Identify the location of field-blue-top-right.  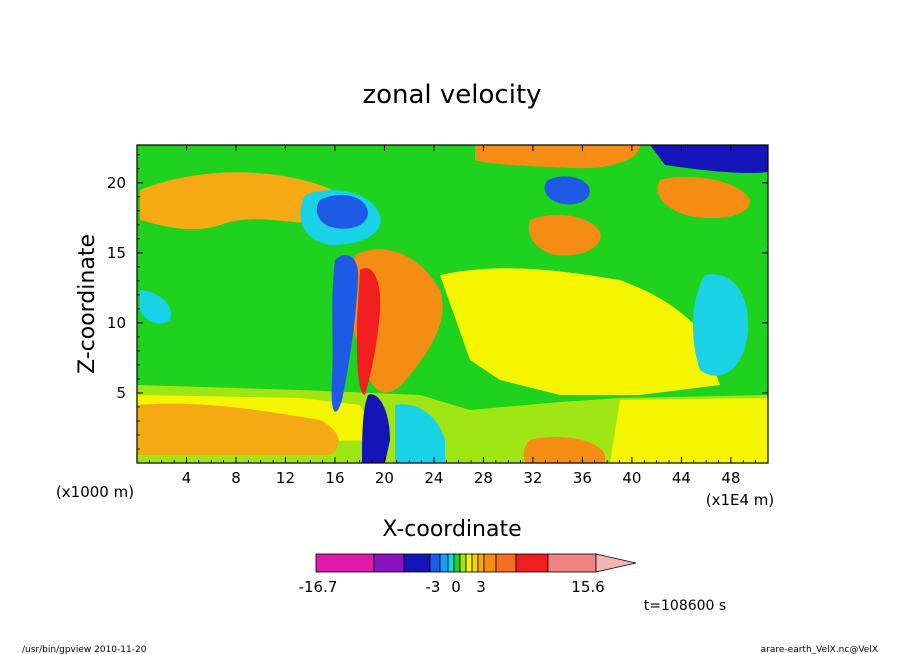
(709, 159).